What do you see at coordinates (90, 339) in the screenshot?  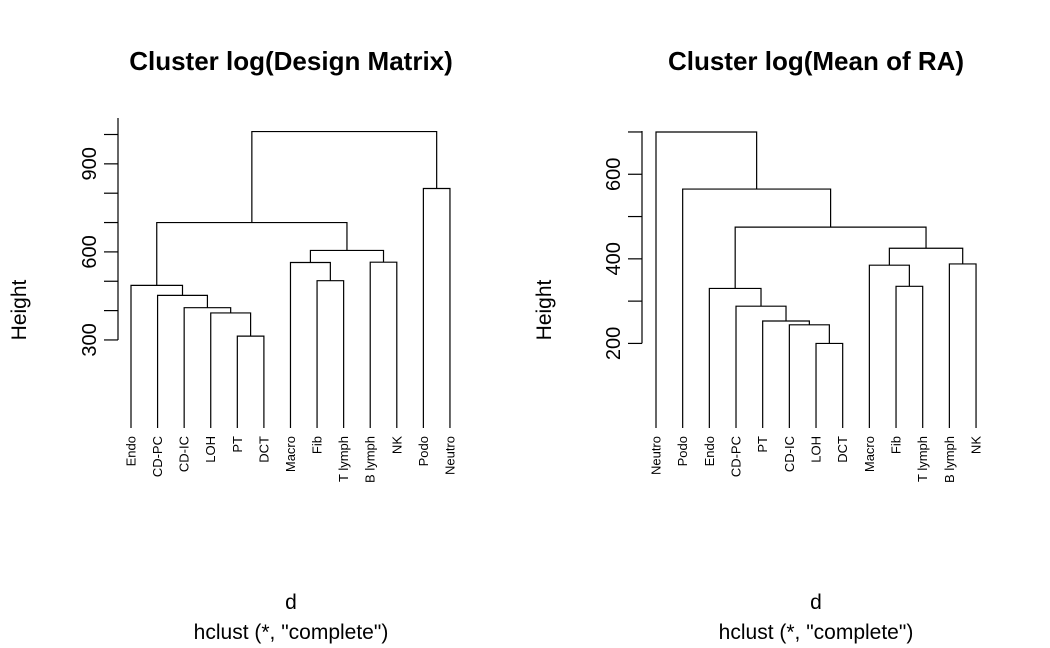 I see `y-tick-label: 300` at bounding box center [90, 339].